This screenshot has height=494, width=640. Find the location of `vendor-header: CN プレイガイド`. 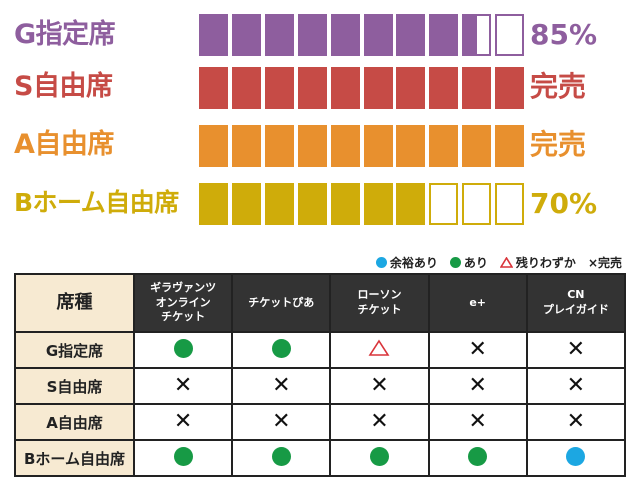

vendor-header: CN プレイガイド is located at coordinates (576, 303).